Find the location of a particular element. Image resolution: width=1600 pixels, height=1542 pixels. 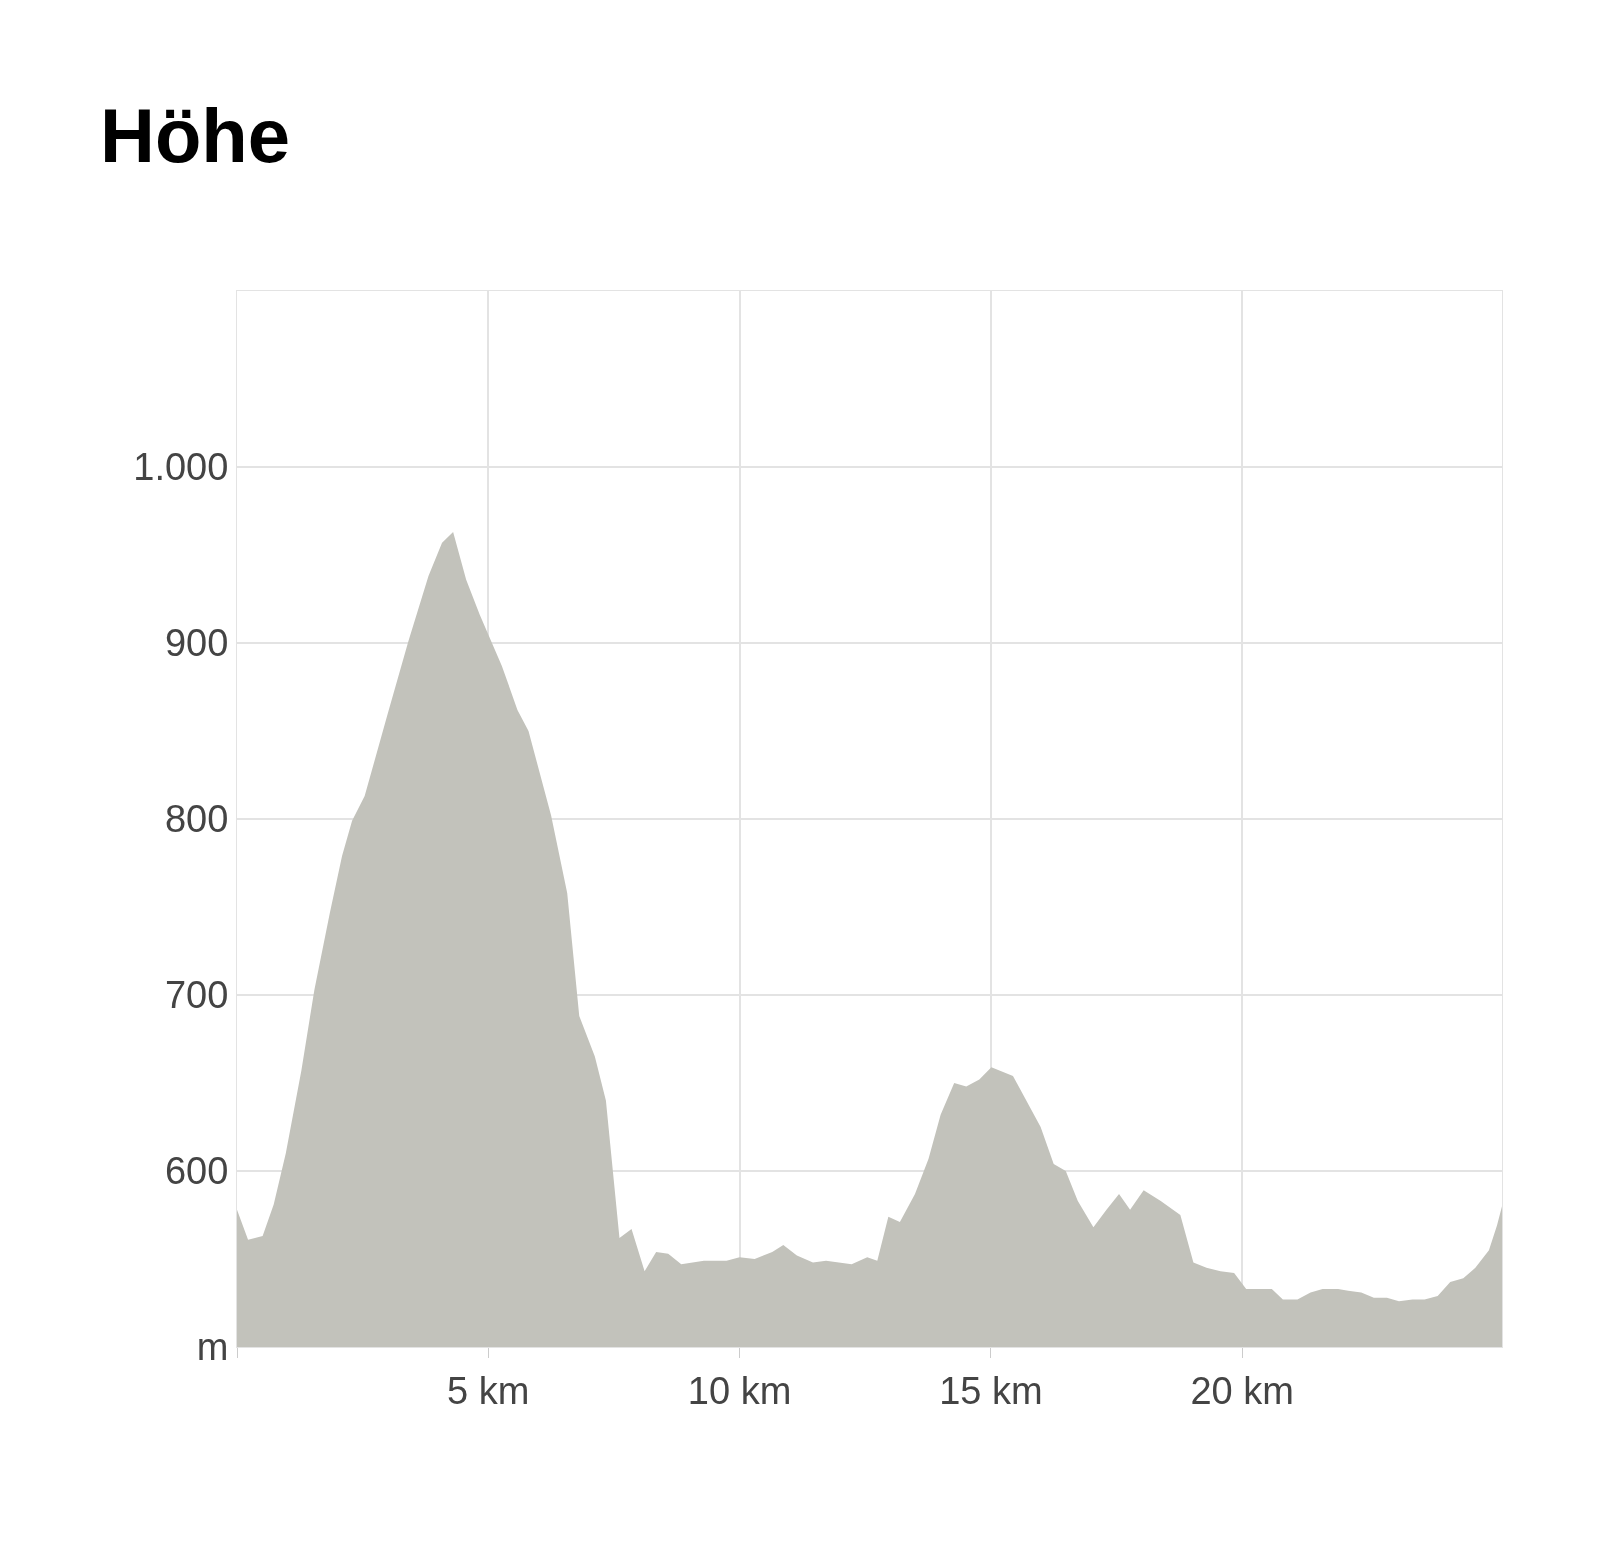

y-tick-label: 1.000 is located at coordinates (181, 467).